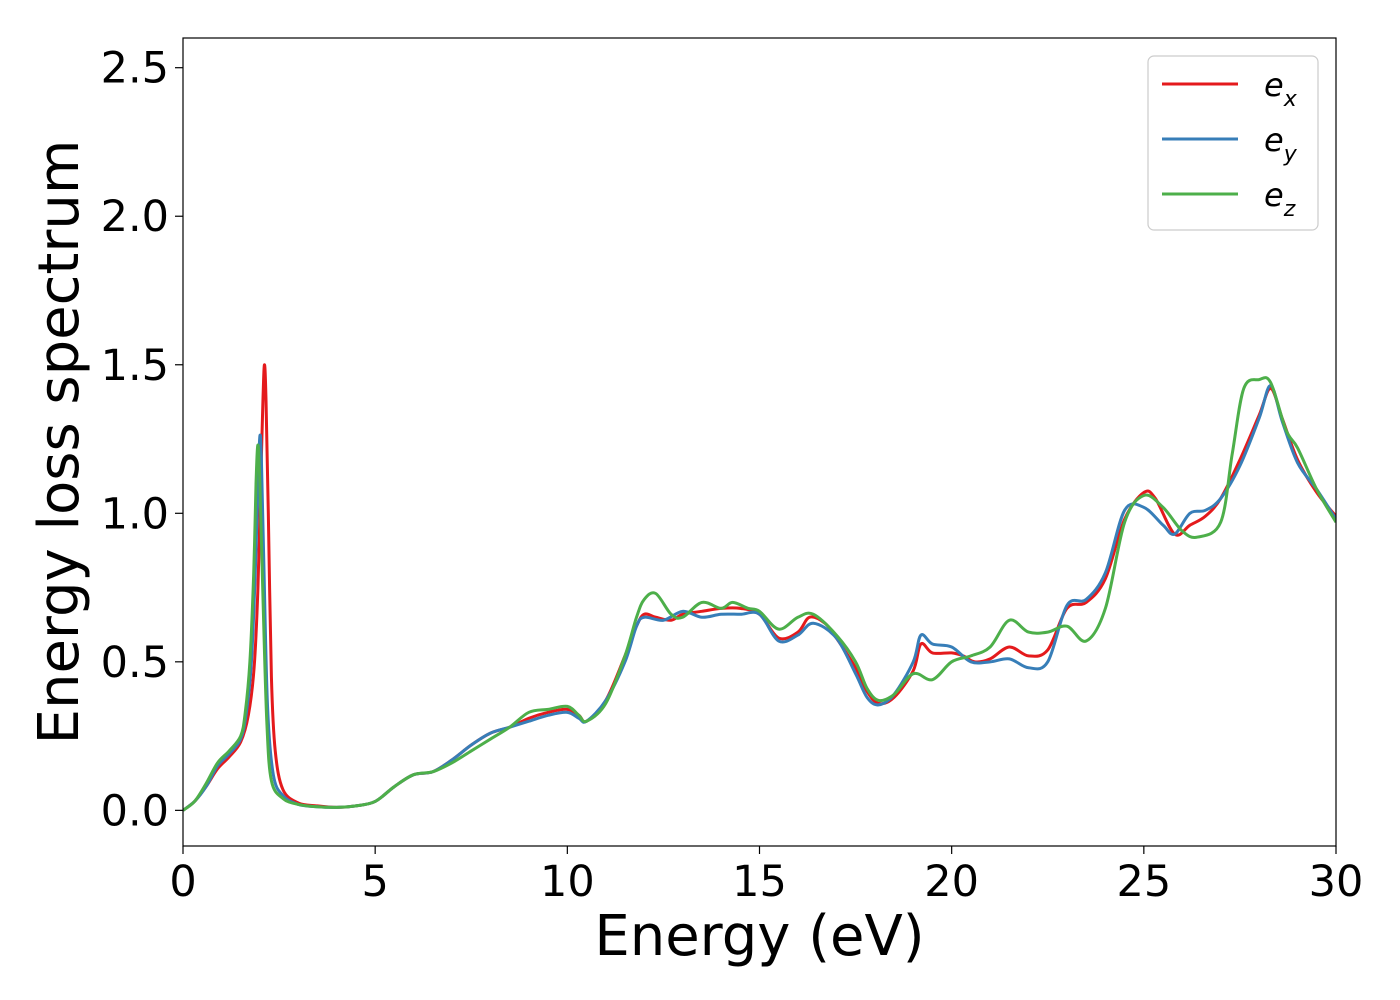 Image resolution: width=1400 pixels, height=1000 pixels. I want to click on legend-box, so click(1233, 143).